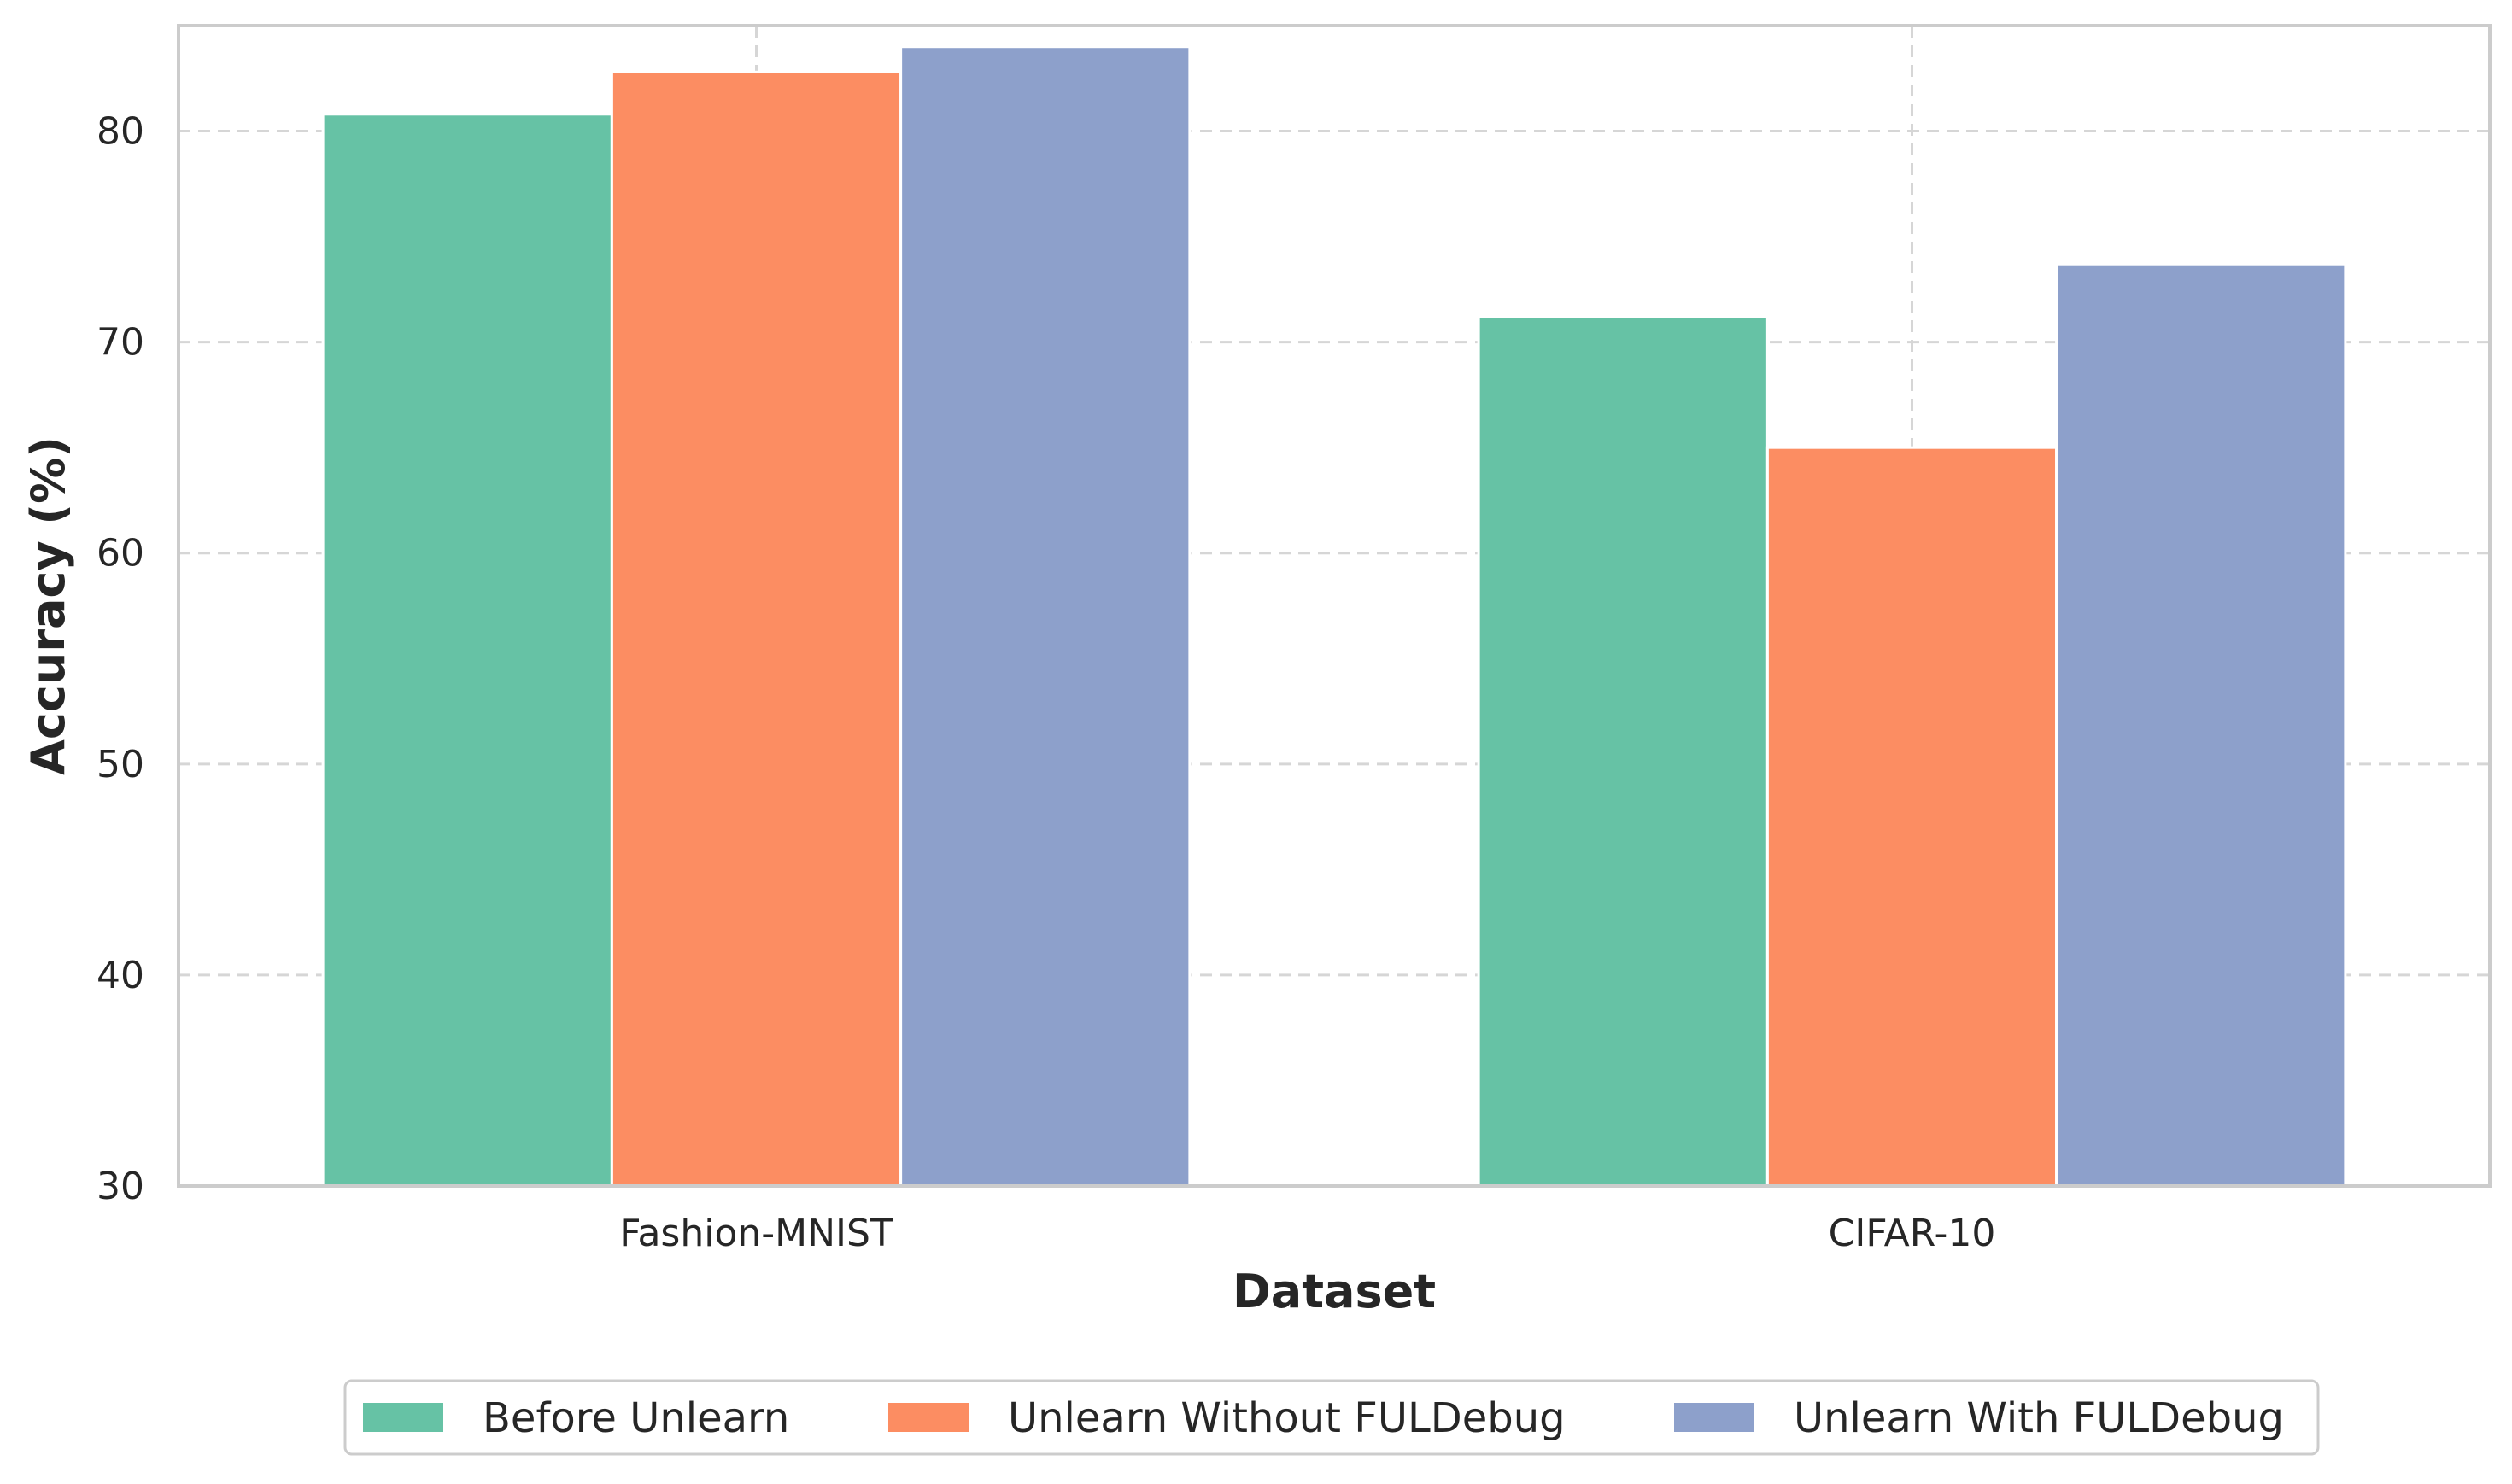  Describe the element at coordinates (120, 1186) in the screenshot. I see `y-tick-label-30: 30` at that location.